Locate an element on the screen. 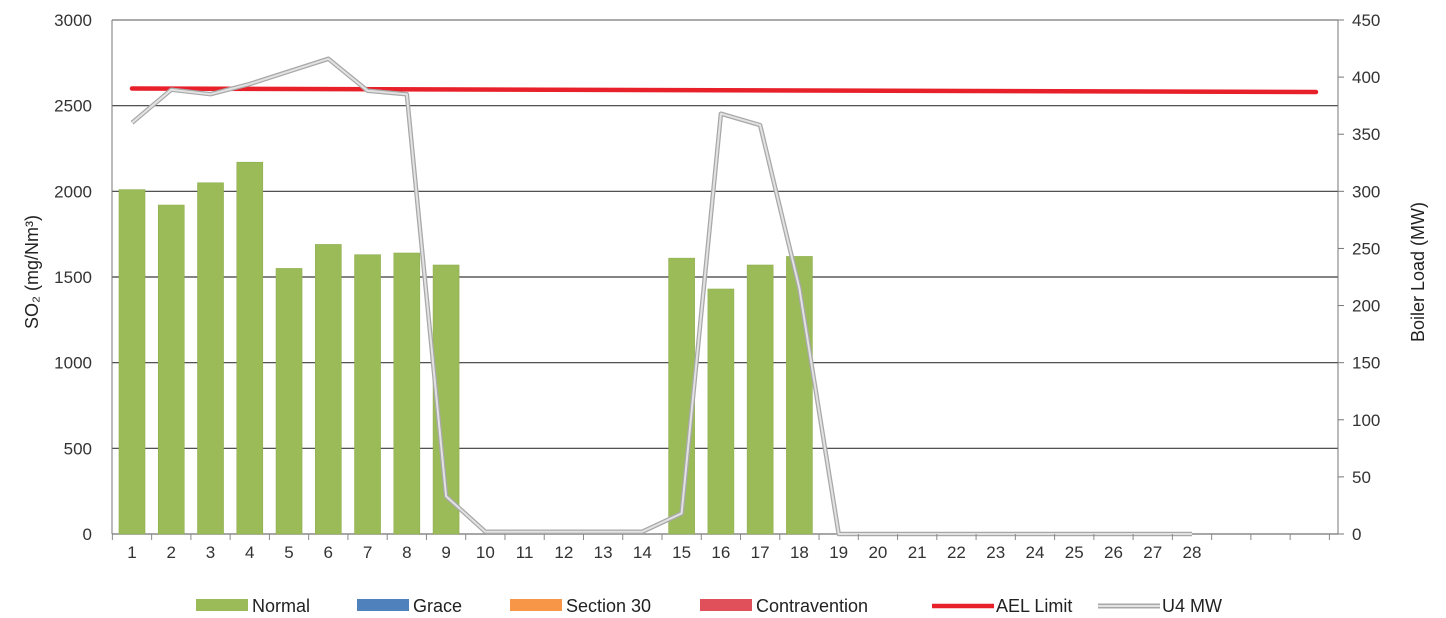  x-tick-label: 12 is located at coordinates (563, 552).